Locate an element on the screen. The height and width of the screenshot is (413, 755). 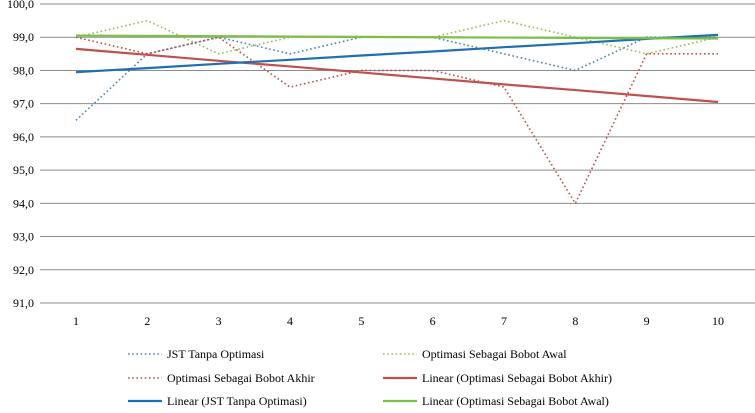
x-tick-label-8: 9 is located at coordinates (647, 321).